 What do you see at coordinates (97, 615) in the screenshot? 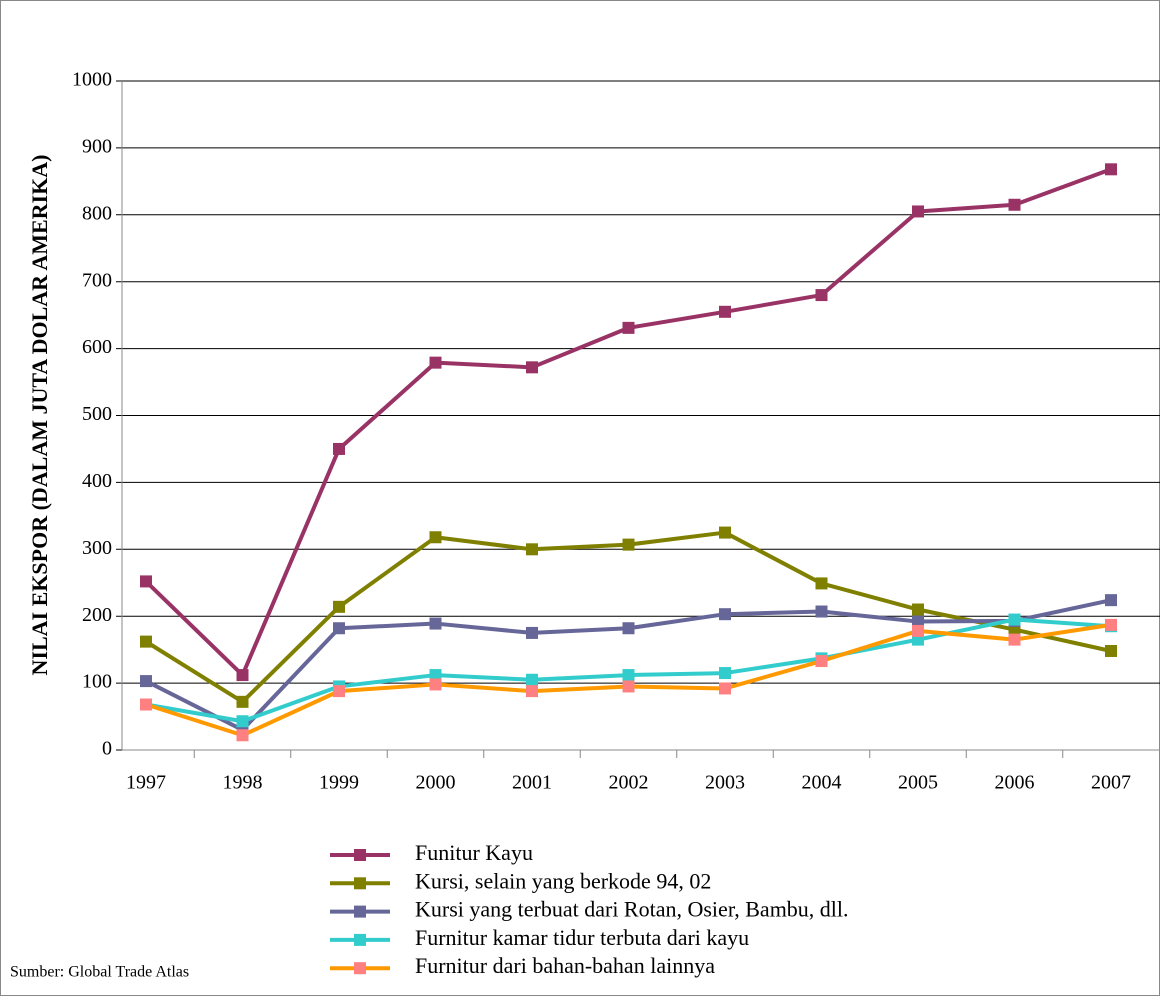
I see `y-tick-label: 200` at bounding box center [97, 615].